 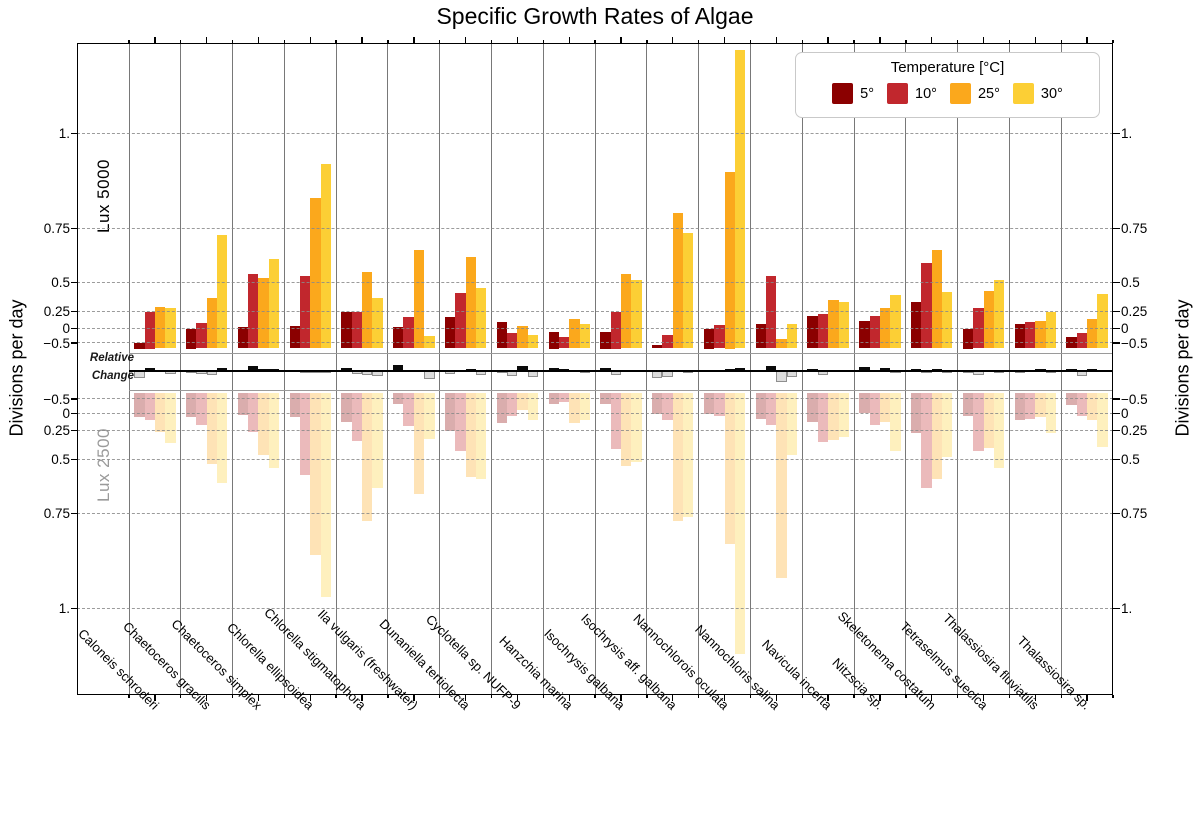 What do you see at coordinates (271, 666) in the screenshot?
I see `species-label: Chlorella ellipsoidea` at bounding box center [271, 666].